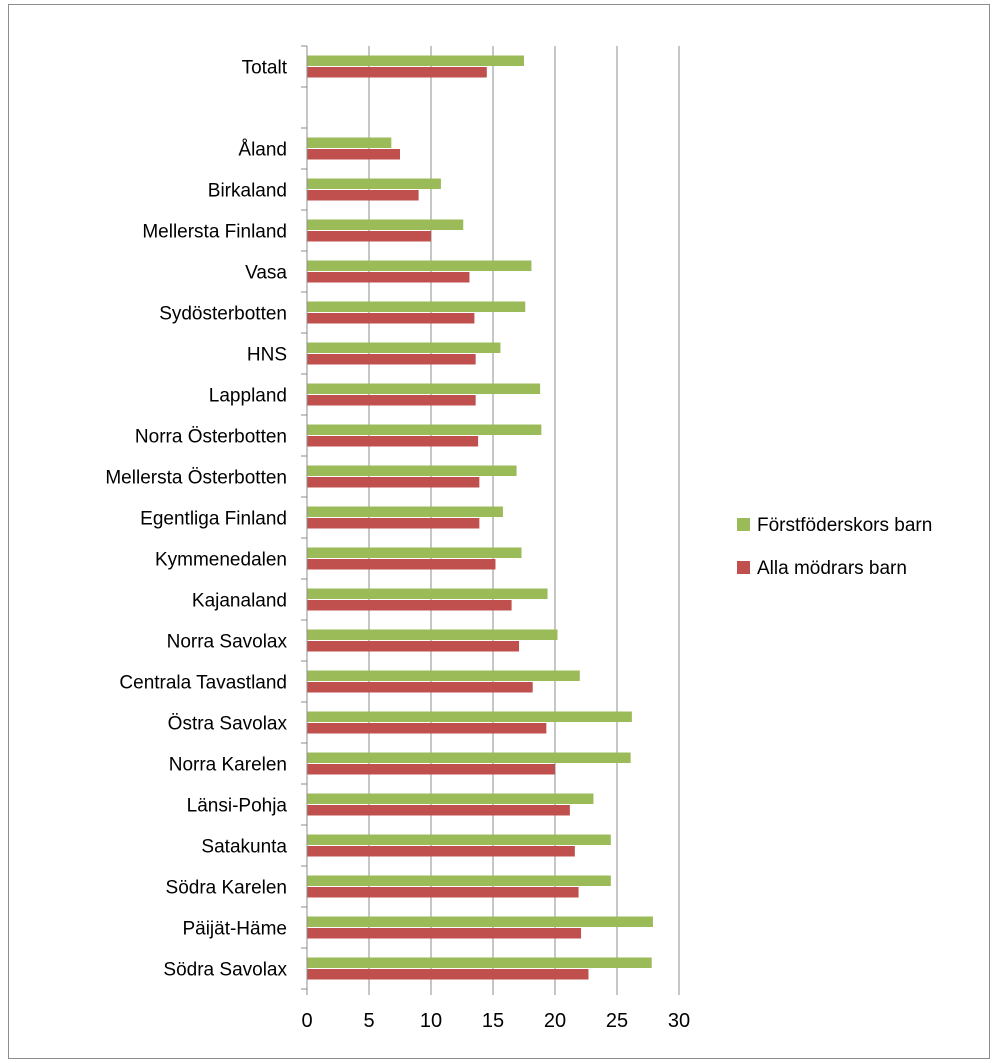  Describe the element at coordinates (679, 1021) in the screenshot. I see `x-tick-label: 30` at that location.